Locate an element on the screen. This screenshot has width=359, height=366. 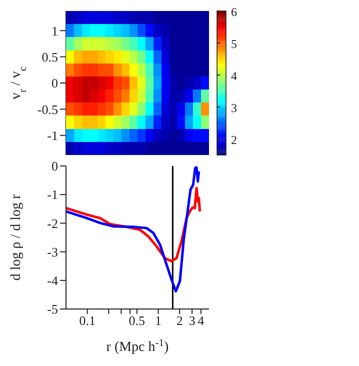
color-bar-label: 4 is located at coordinates (234, 76).